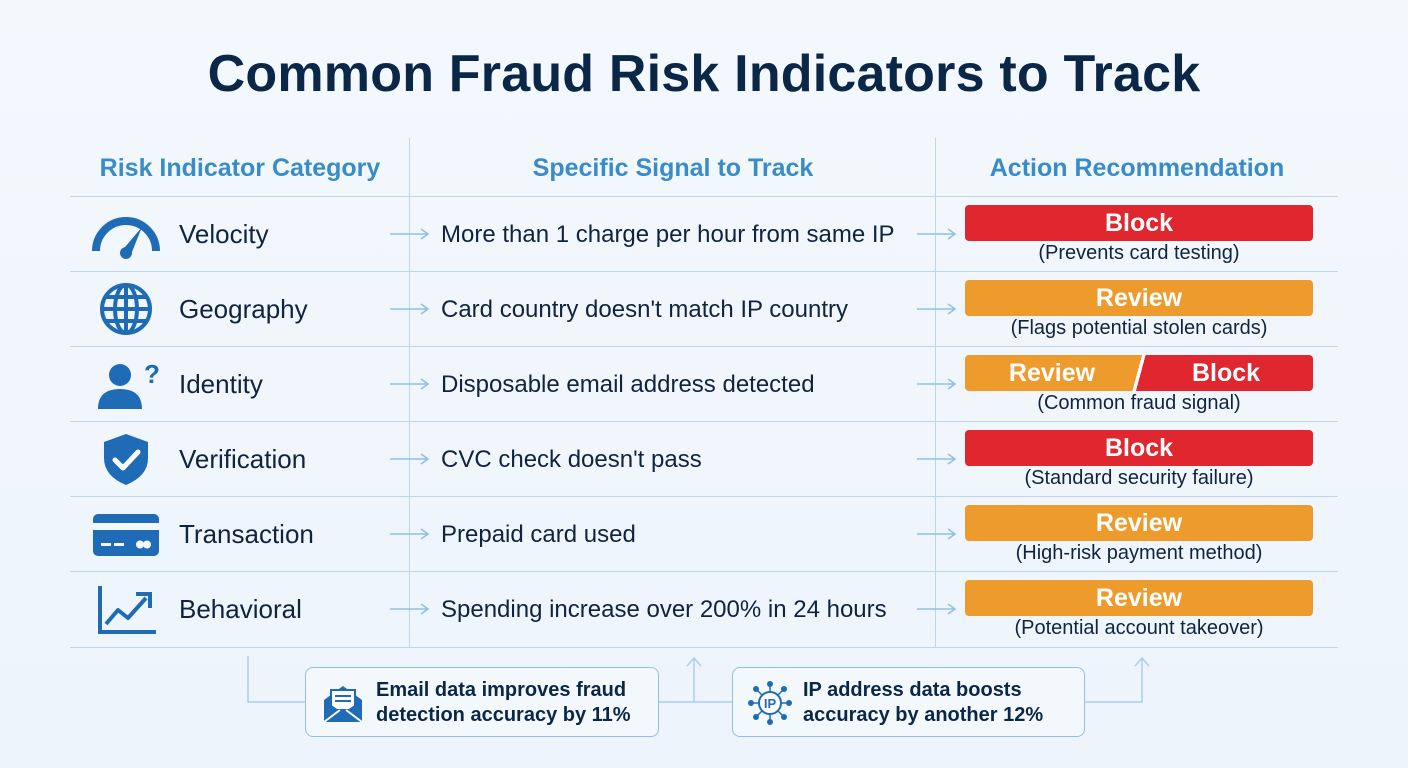  What do you see at coordinates (668, 234) in the screenshot?
I see `signal-text: More than 1 charge per hour from same IP` at bounding box center [668, 234].